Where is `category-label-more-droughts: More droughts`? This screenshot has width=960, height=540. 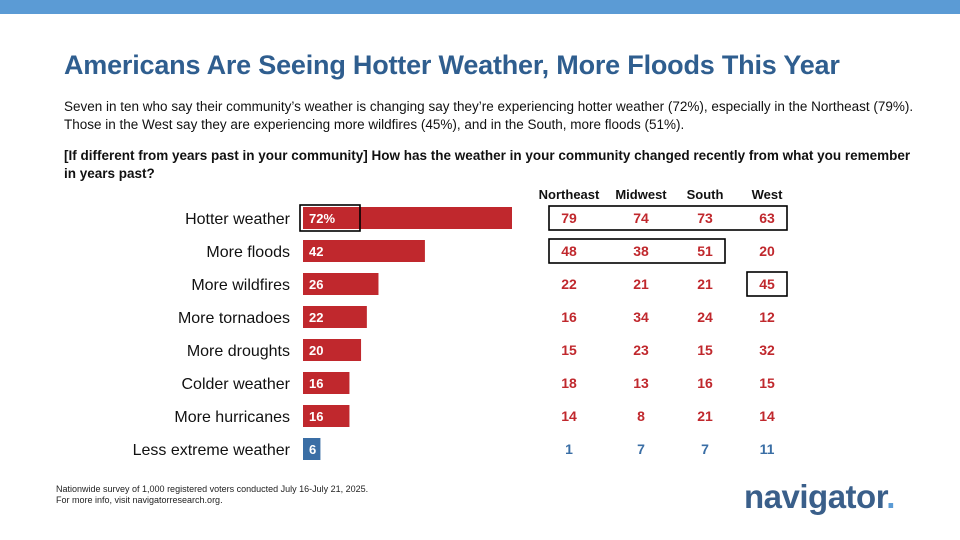 category-label-more-droughts: More droughts is located at coordinates (238, 351).